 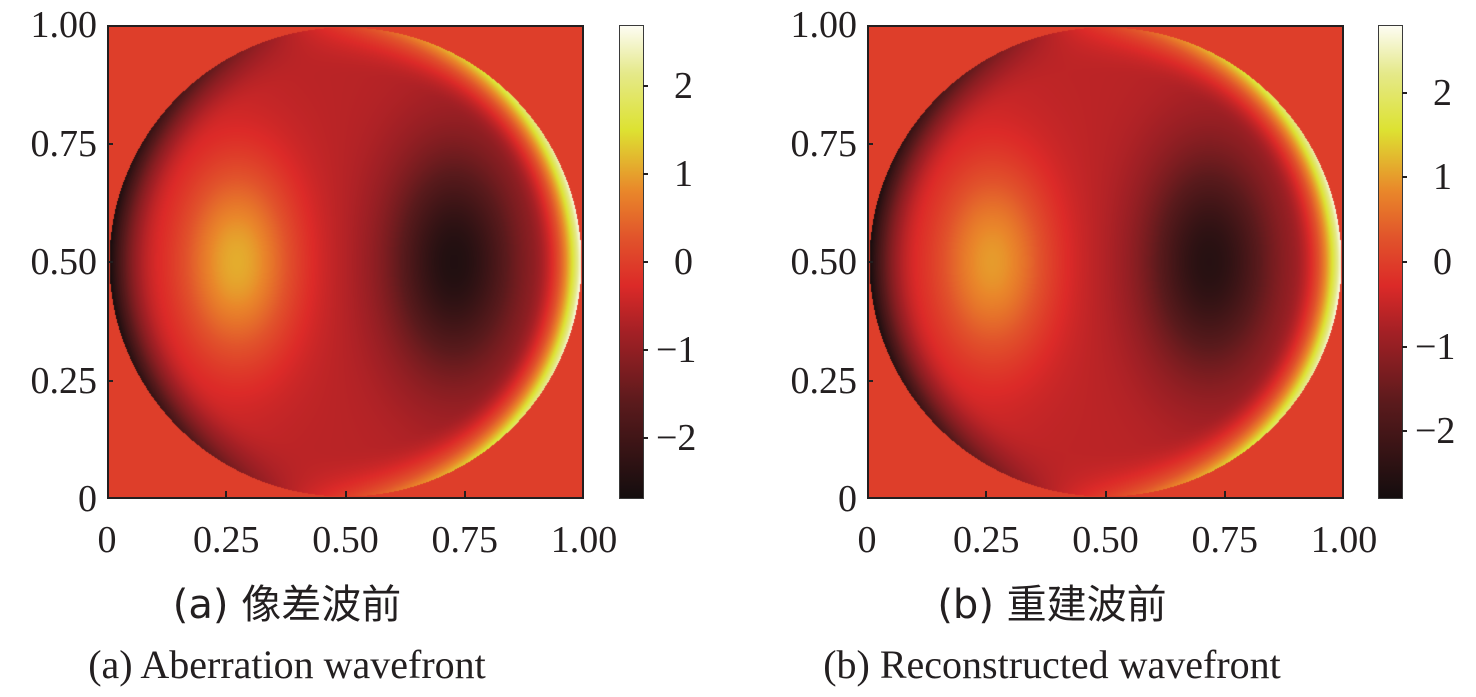 I want to click on caption-en-b: (b) Reconstructed wavefront, so click(x=1052, y=664).